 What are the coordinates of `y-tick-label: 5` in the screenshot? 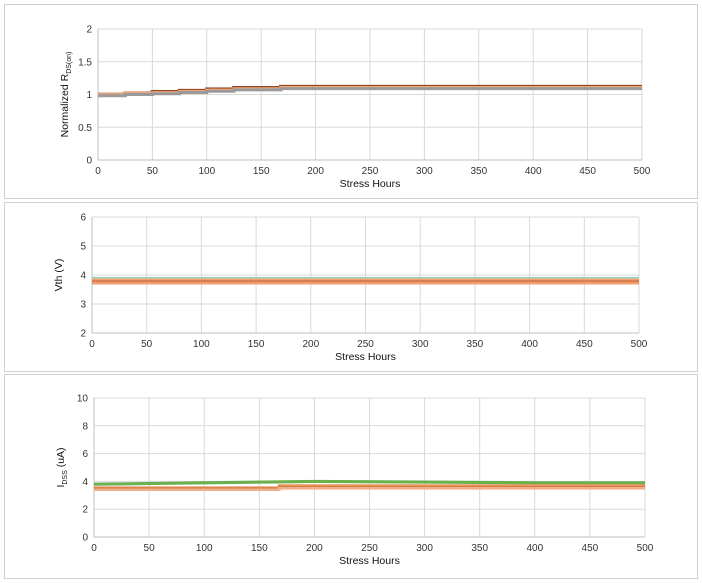 It's located at (83, 247).